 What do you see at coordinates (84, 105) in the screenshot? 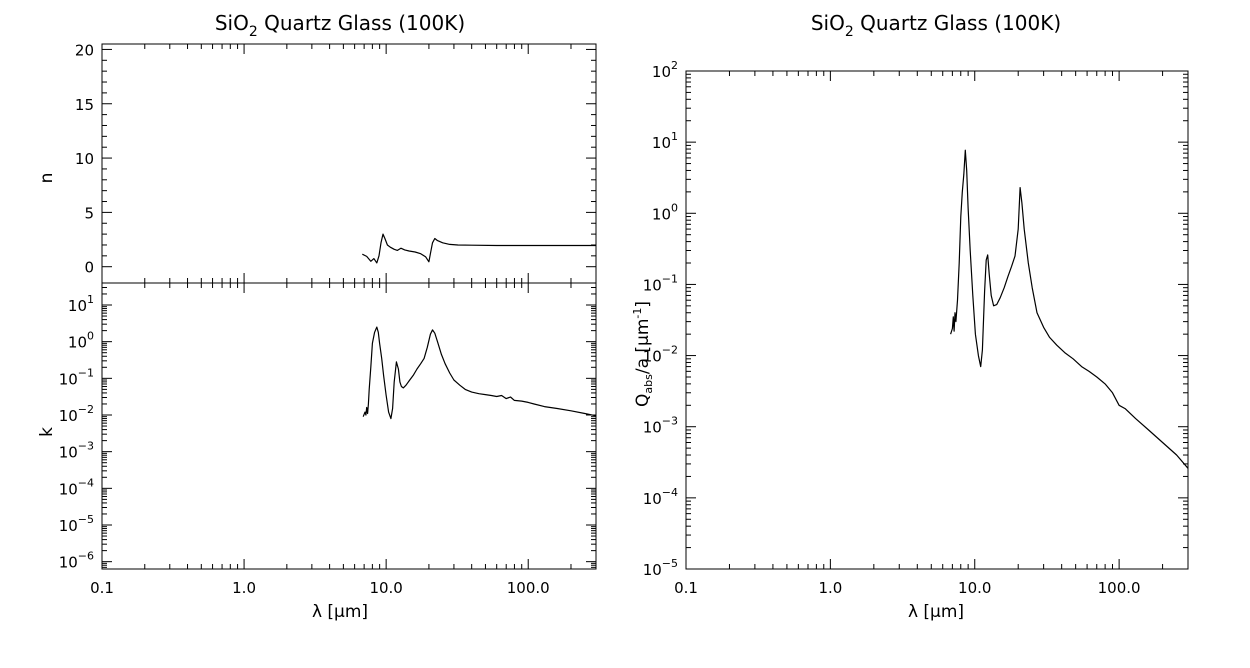
I see `y-tick-label: 15` at bounding box center [84, 105].